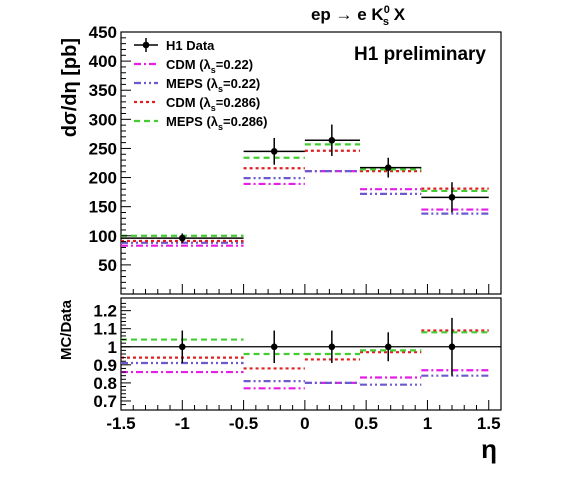 The image size is (567, 494). I want to click on chart-title-text: ep → e K0 s X, so click(358, 16).